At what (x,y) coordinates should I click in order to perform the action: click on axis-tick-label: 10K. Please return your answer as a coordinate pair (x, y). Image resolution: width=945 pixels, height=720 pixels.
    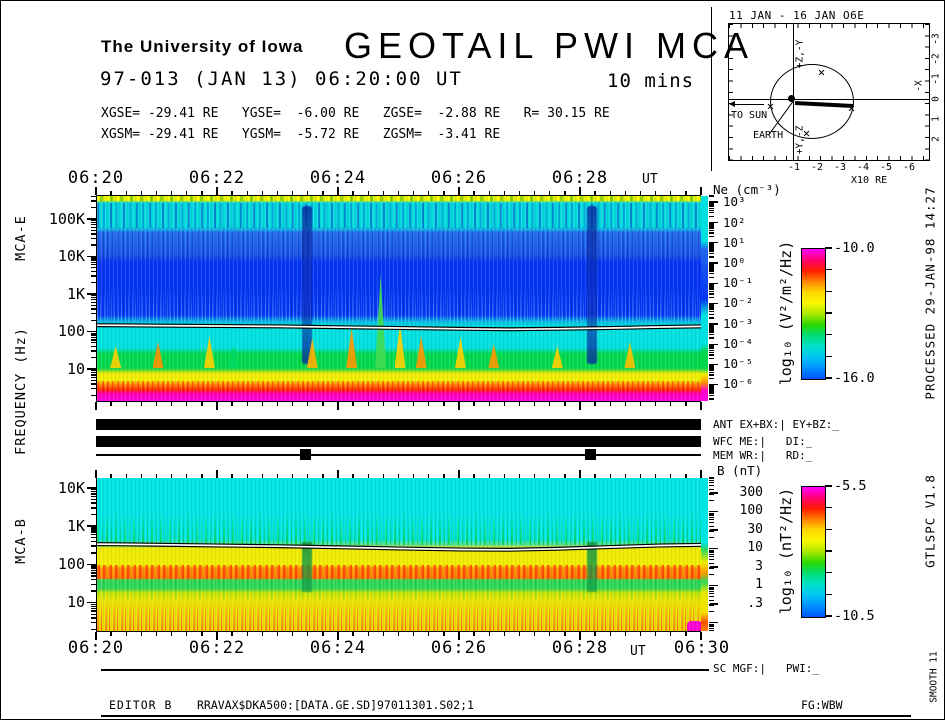
    Looking at the image, I should click on (71, 256).